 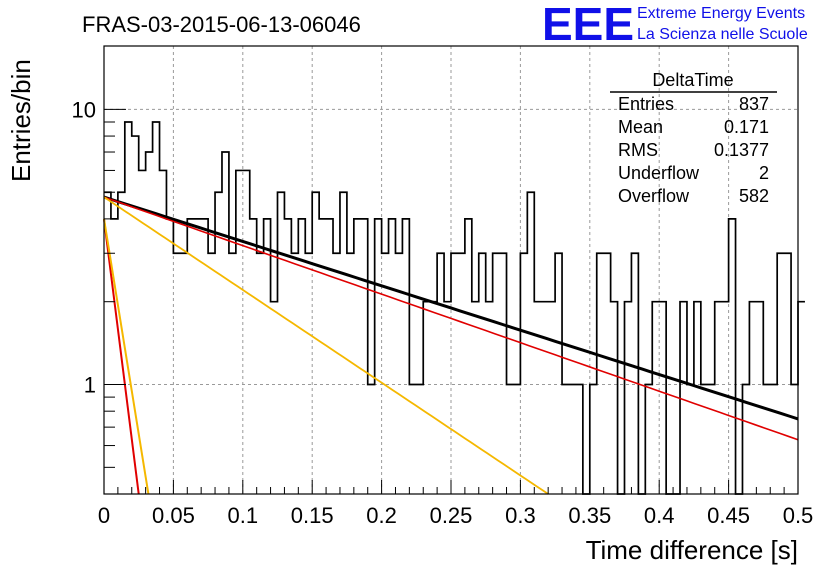 What do you see at coordinates (312, 515) in the screenshot?
I see `x-tick-label: 0.15` at bounding box center [312, 515].